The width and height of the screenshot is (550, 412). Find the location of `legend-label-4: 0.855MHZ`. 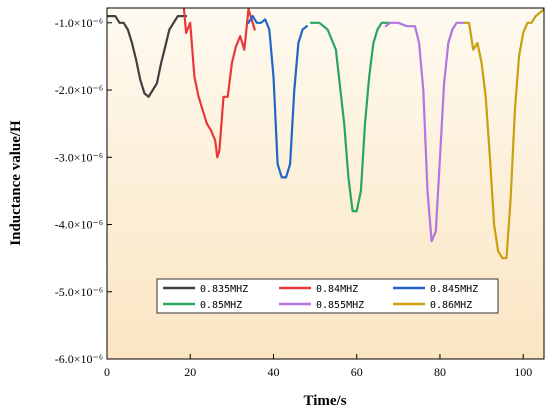

legend-label-4: 0.855MHZ is located at coordinates (340, 305).